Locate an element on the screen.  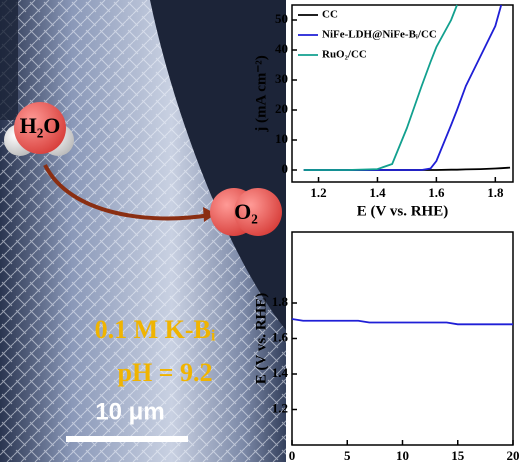
x-tick-label: 5 is located at coordinates (347, 455).